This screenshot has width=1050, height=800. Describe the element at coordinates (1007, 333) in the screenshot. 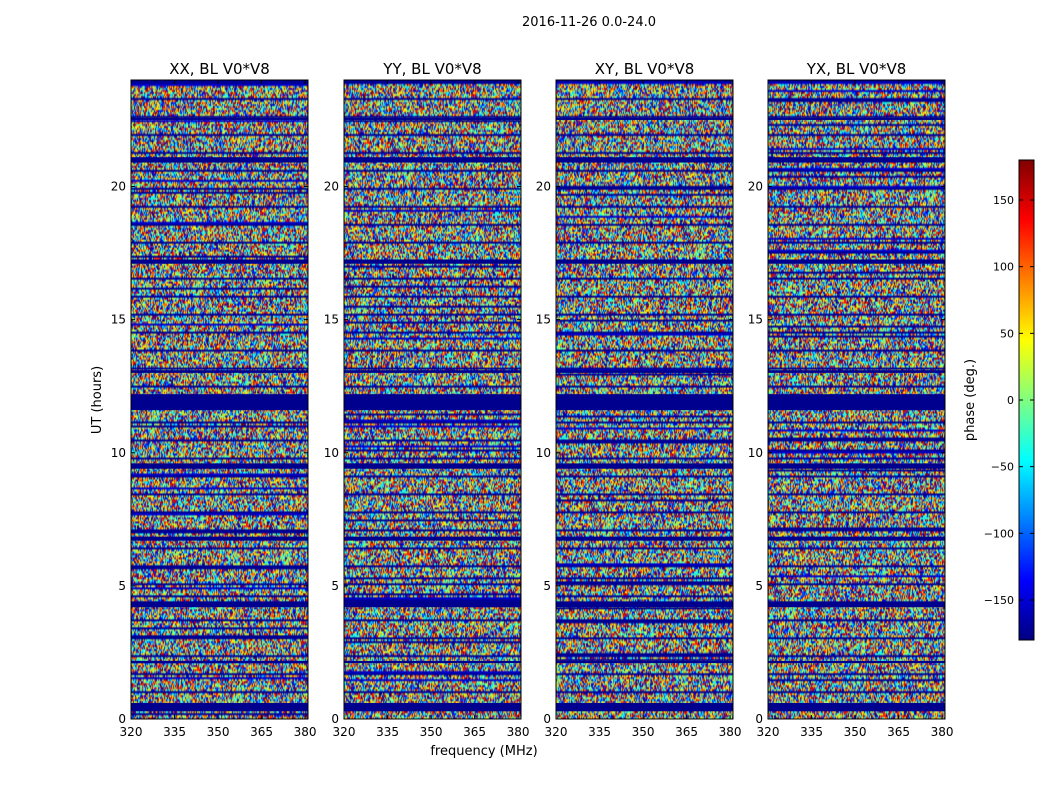

I see `colorbar-tick-label: 50` at that location.